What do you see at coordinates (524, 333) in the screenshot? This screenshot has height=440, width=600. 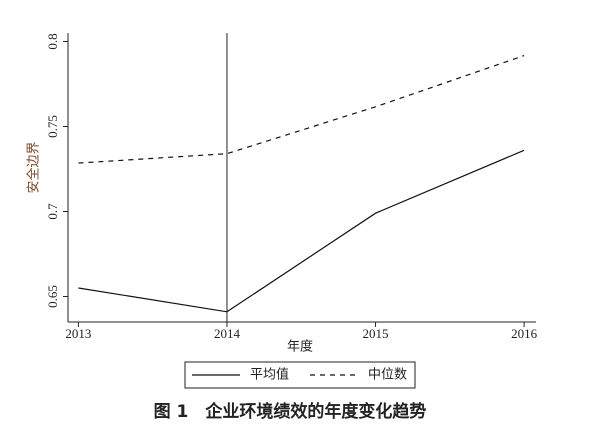 I see `x-tick-label: 2016` at bounding box center [524, 333].